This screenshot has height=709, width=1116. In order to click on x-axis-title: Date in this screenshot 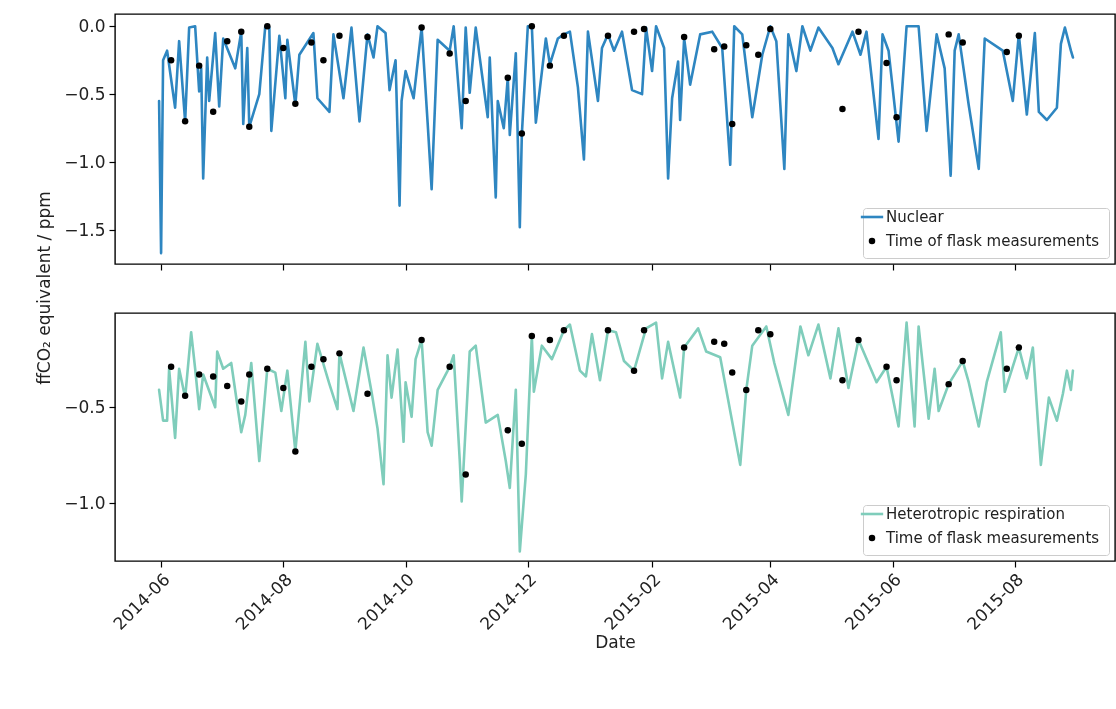, I will do `click(615, 642)`.